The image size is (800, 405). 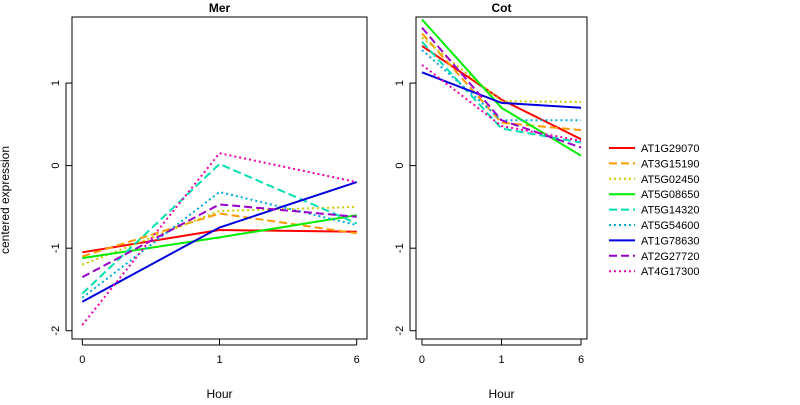 I want to click on legend-label: AT3G15190, so click(x=670, y=164).